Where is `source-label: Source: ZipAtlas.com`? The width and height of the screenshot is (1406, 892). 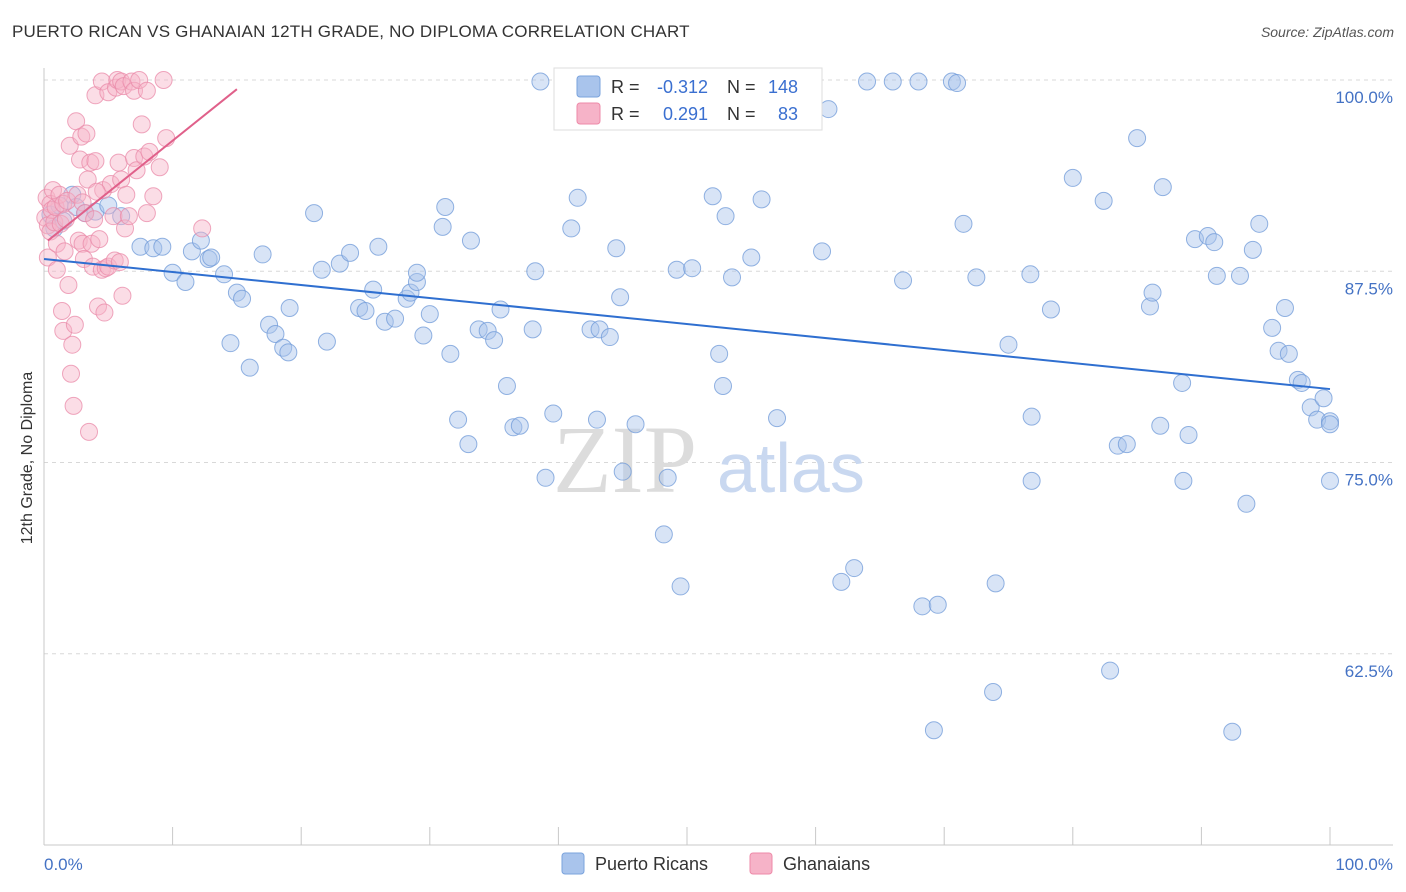
source-label: Source: ZipAtlas.com is located at coordinates (1327, 32).